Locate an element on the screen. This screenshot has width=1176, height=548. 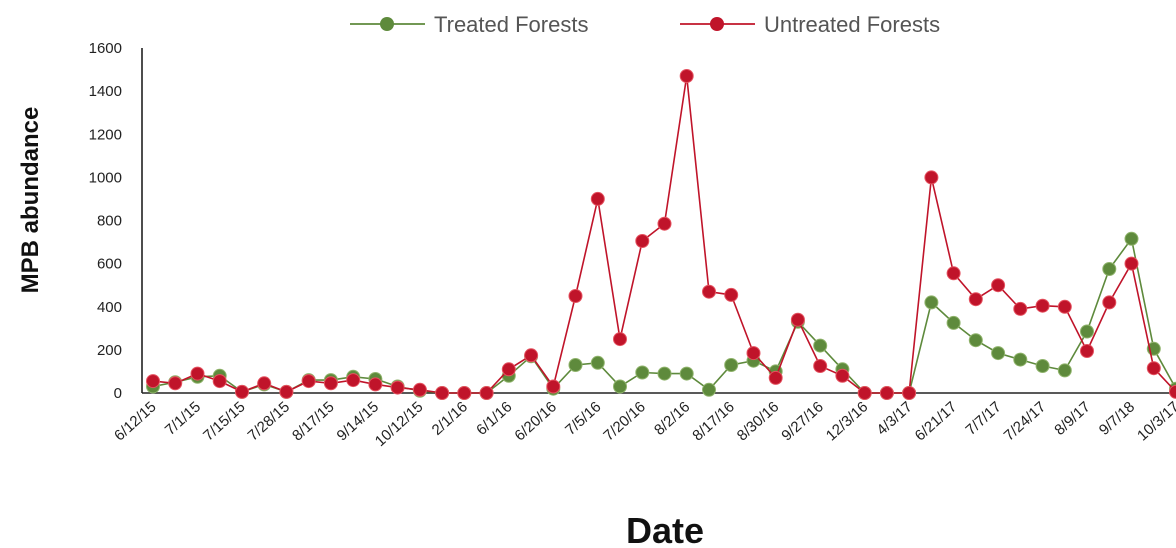
x-tick-label: 4/3/17 is located at coordinates (894, 418).